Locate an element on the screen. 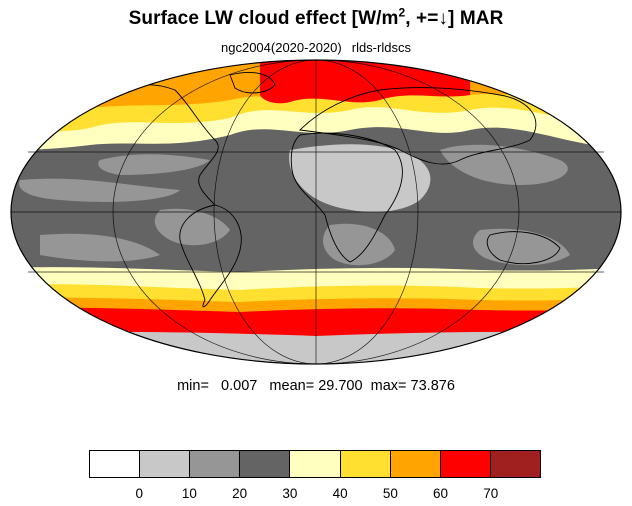 The width and height of the screenshot is (632, 506). australia-coast is located at coordinates (523, 248).